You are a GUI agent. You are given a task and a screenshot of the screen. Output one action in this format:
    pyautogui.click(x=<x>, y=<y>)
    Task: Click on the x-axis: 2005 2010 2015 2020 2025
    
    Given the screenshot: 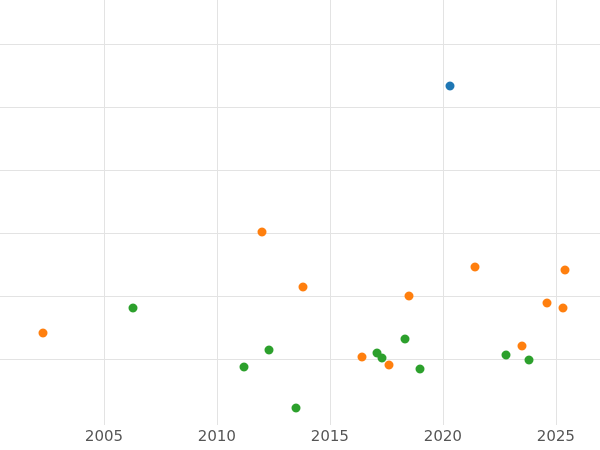 What is the action you would take?
    pyautogui.click(x=300, y=437)
    